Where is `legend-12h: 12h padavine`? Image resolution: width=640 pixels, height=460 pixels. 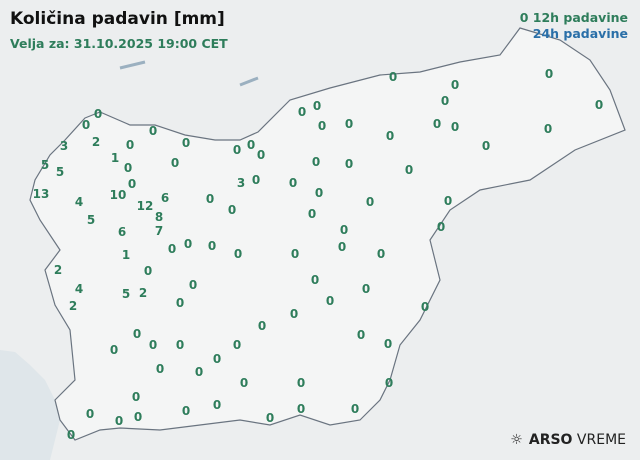 legend-12h: 12h padavine is located at coordinates (580, 17).